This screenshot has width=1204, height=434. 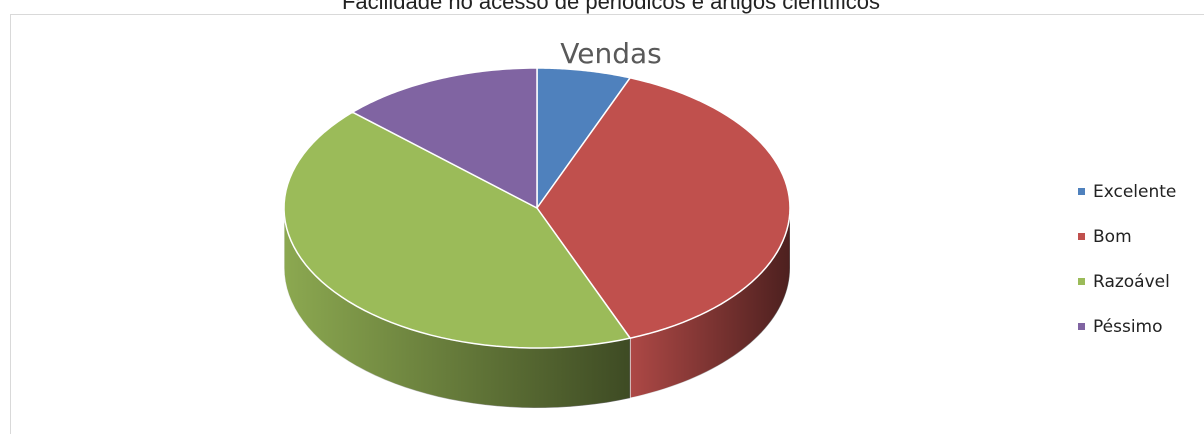 I want to click on legend-label: Razoável, so click(x=1131, y=282).